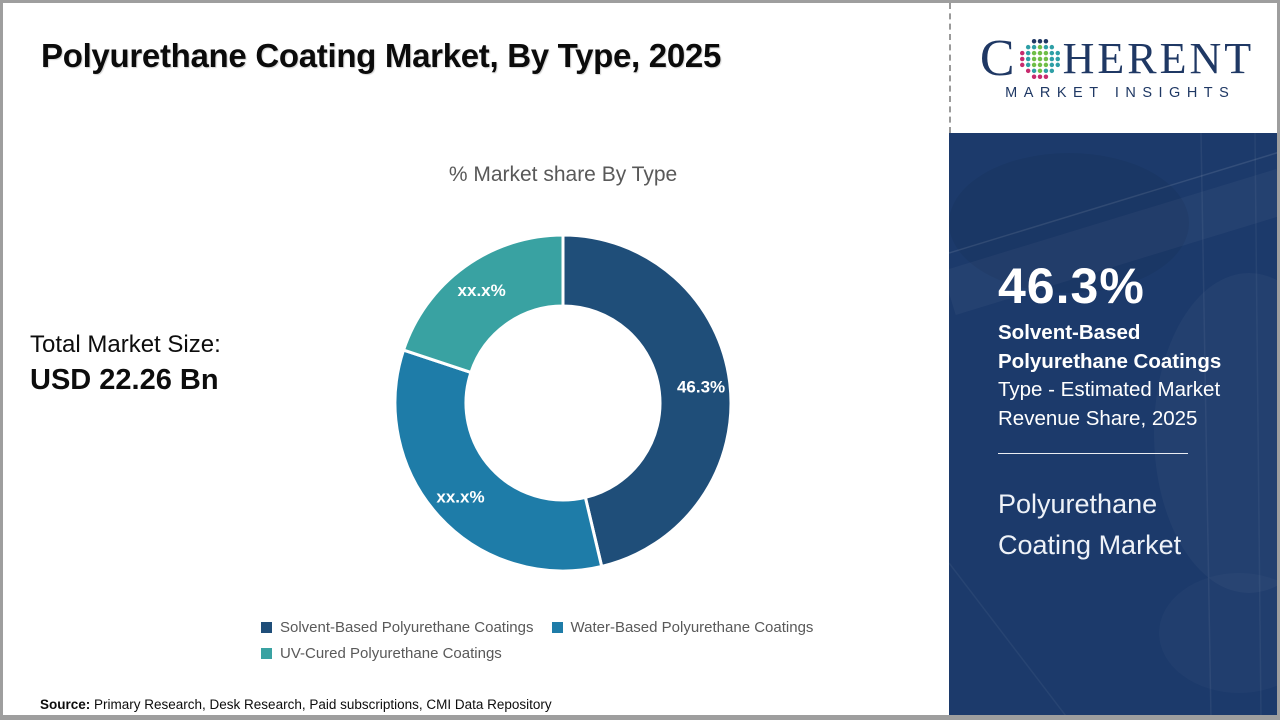 The width and height of the screenshot is (1280, 720). I want to click on legend-label: Solvent-Based Polyurethane Coatings, so click(407, 627).